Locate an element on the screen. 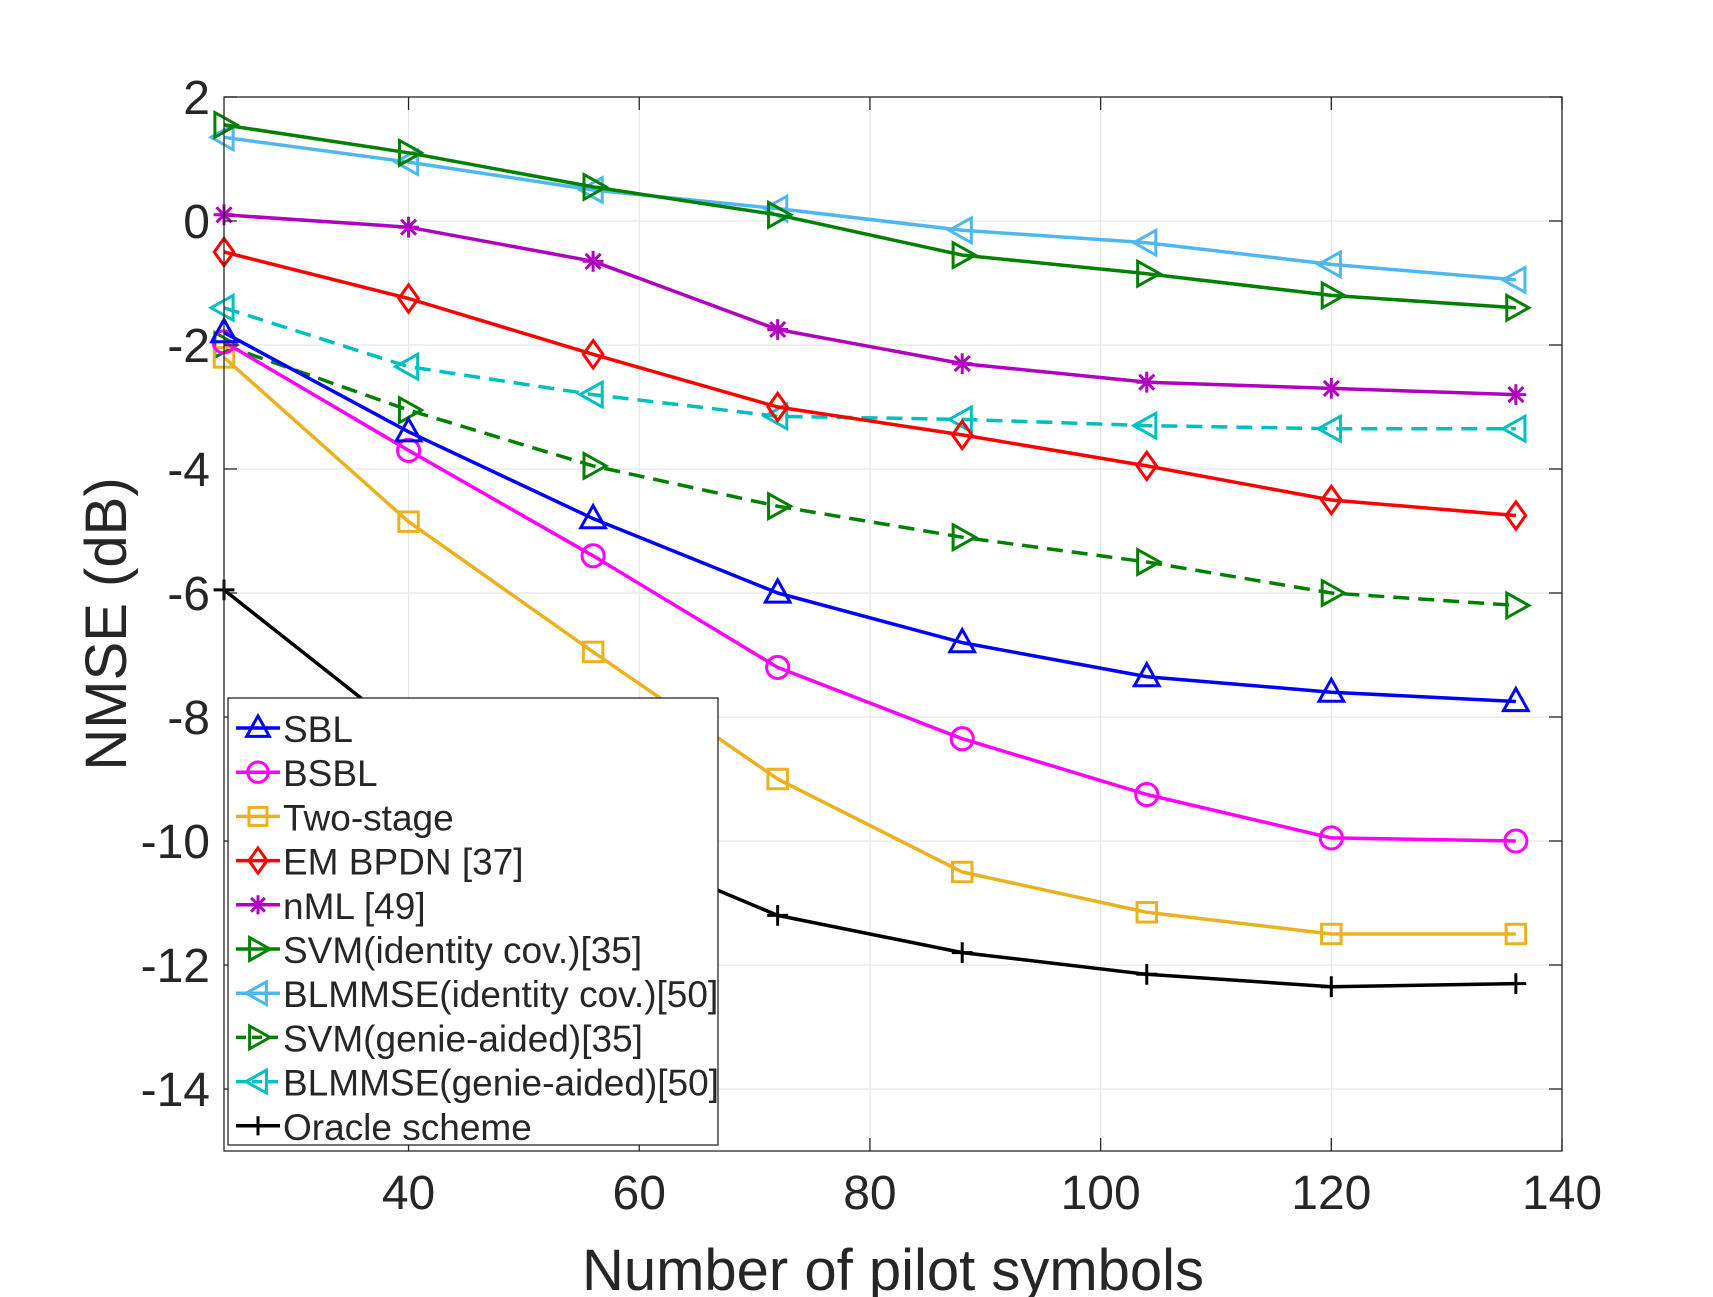  legend-label: SVM(identity cov.)[35] is located at coordinates (462, 950).